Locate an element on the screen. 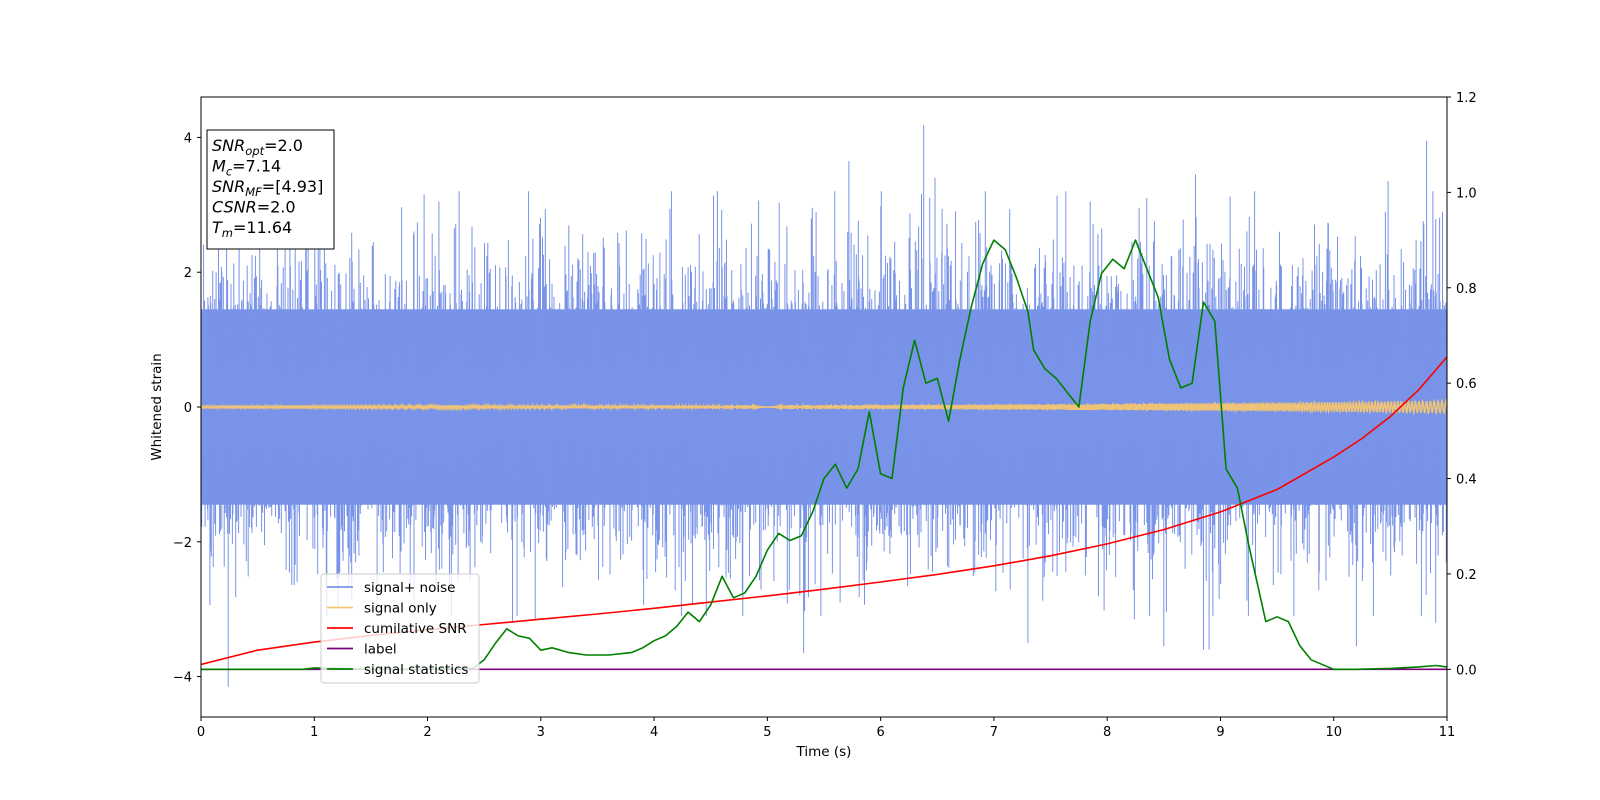 The height and width of the screenshot is (800, 1600). x-tick-label: 8 is located at coordinates (1107, 732).